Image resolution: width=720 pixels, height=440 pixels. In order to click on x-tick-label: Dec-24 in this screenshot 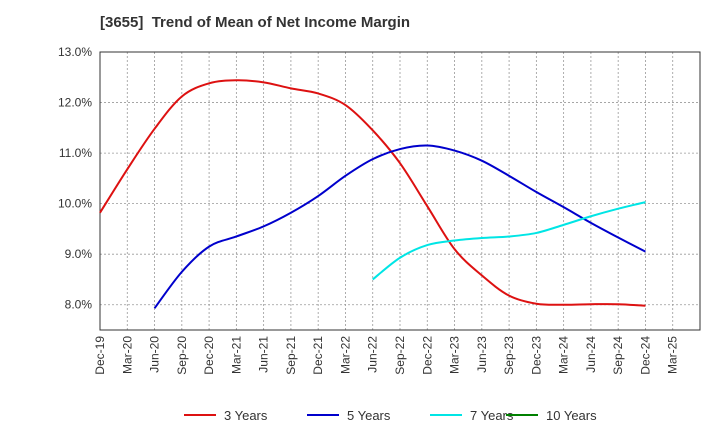, I will do `click(645, 355)`.